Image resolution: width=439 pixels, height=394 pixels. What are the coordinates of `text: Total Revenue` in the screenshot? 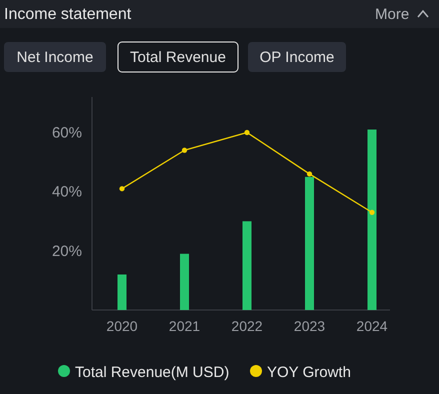 It's located at (178, 57).